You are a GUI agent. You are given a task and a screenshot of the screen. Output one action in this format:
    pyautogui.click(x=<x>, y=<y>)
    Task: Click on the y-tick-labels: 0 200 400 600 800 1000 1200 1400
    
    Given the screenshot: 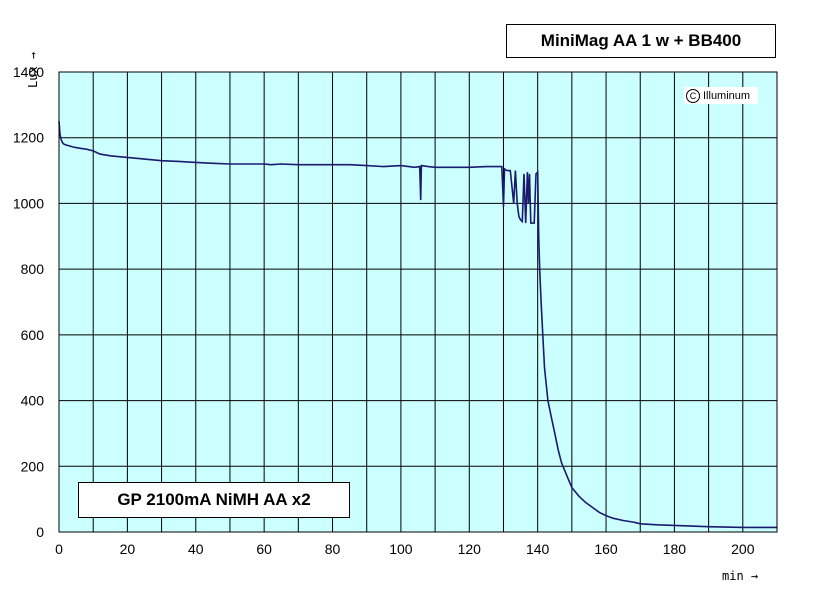 What is the action you would take?
    pyautogui.click(x=28, y=302)
    